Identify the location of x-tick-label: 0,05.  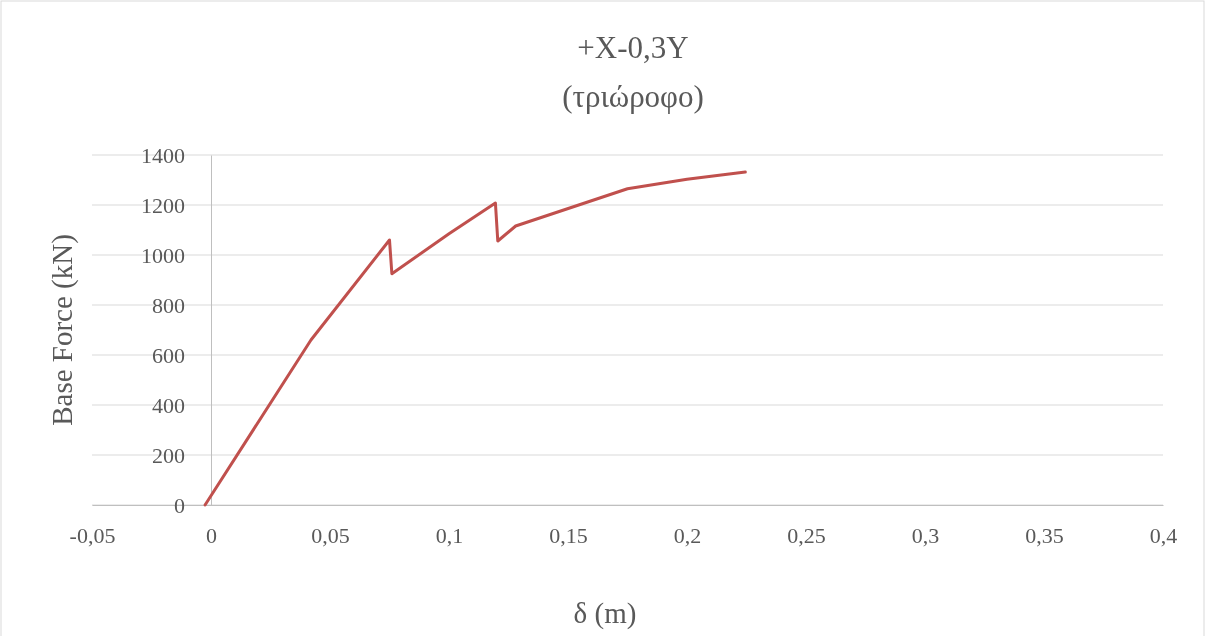
(330, 535).